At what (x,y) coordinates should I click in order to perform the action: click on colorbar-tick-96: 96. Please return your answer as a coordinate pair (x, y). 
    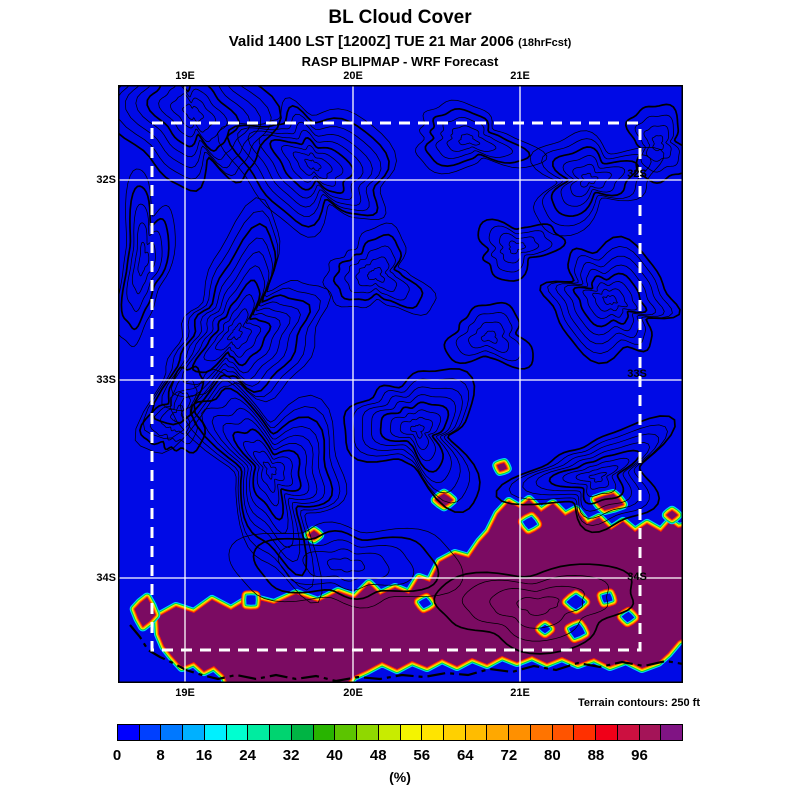
    Looking at the image, I should click on (639, 755).